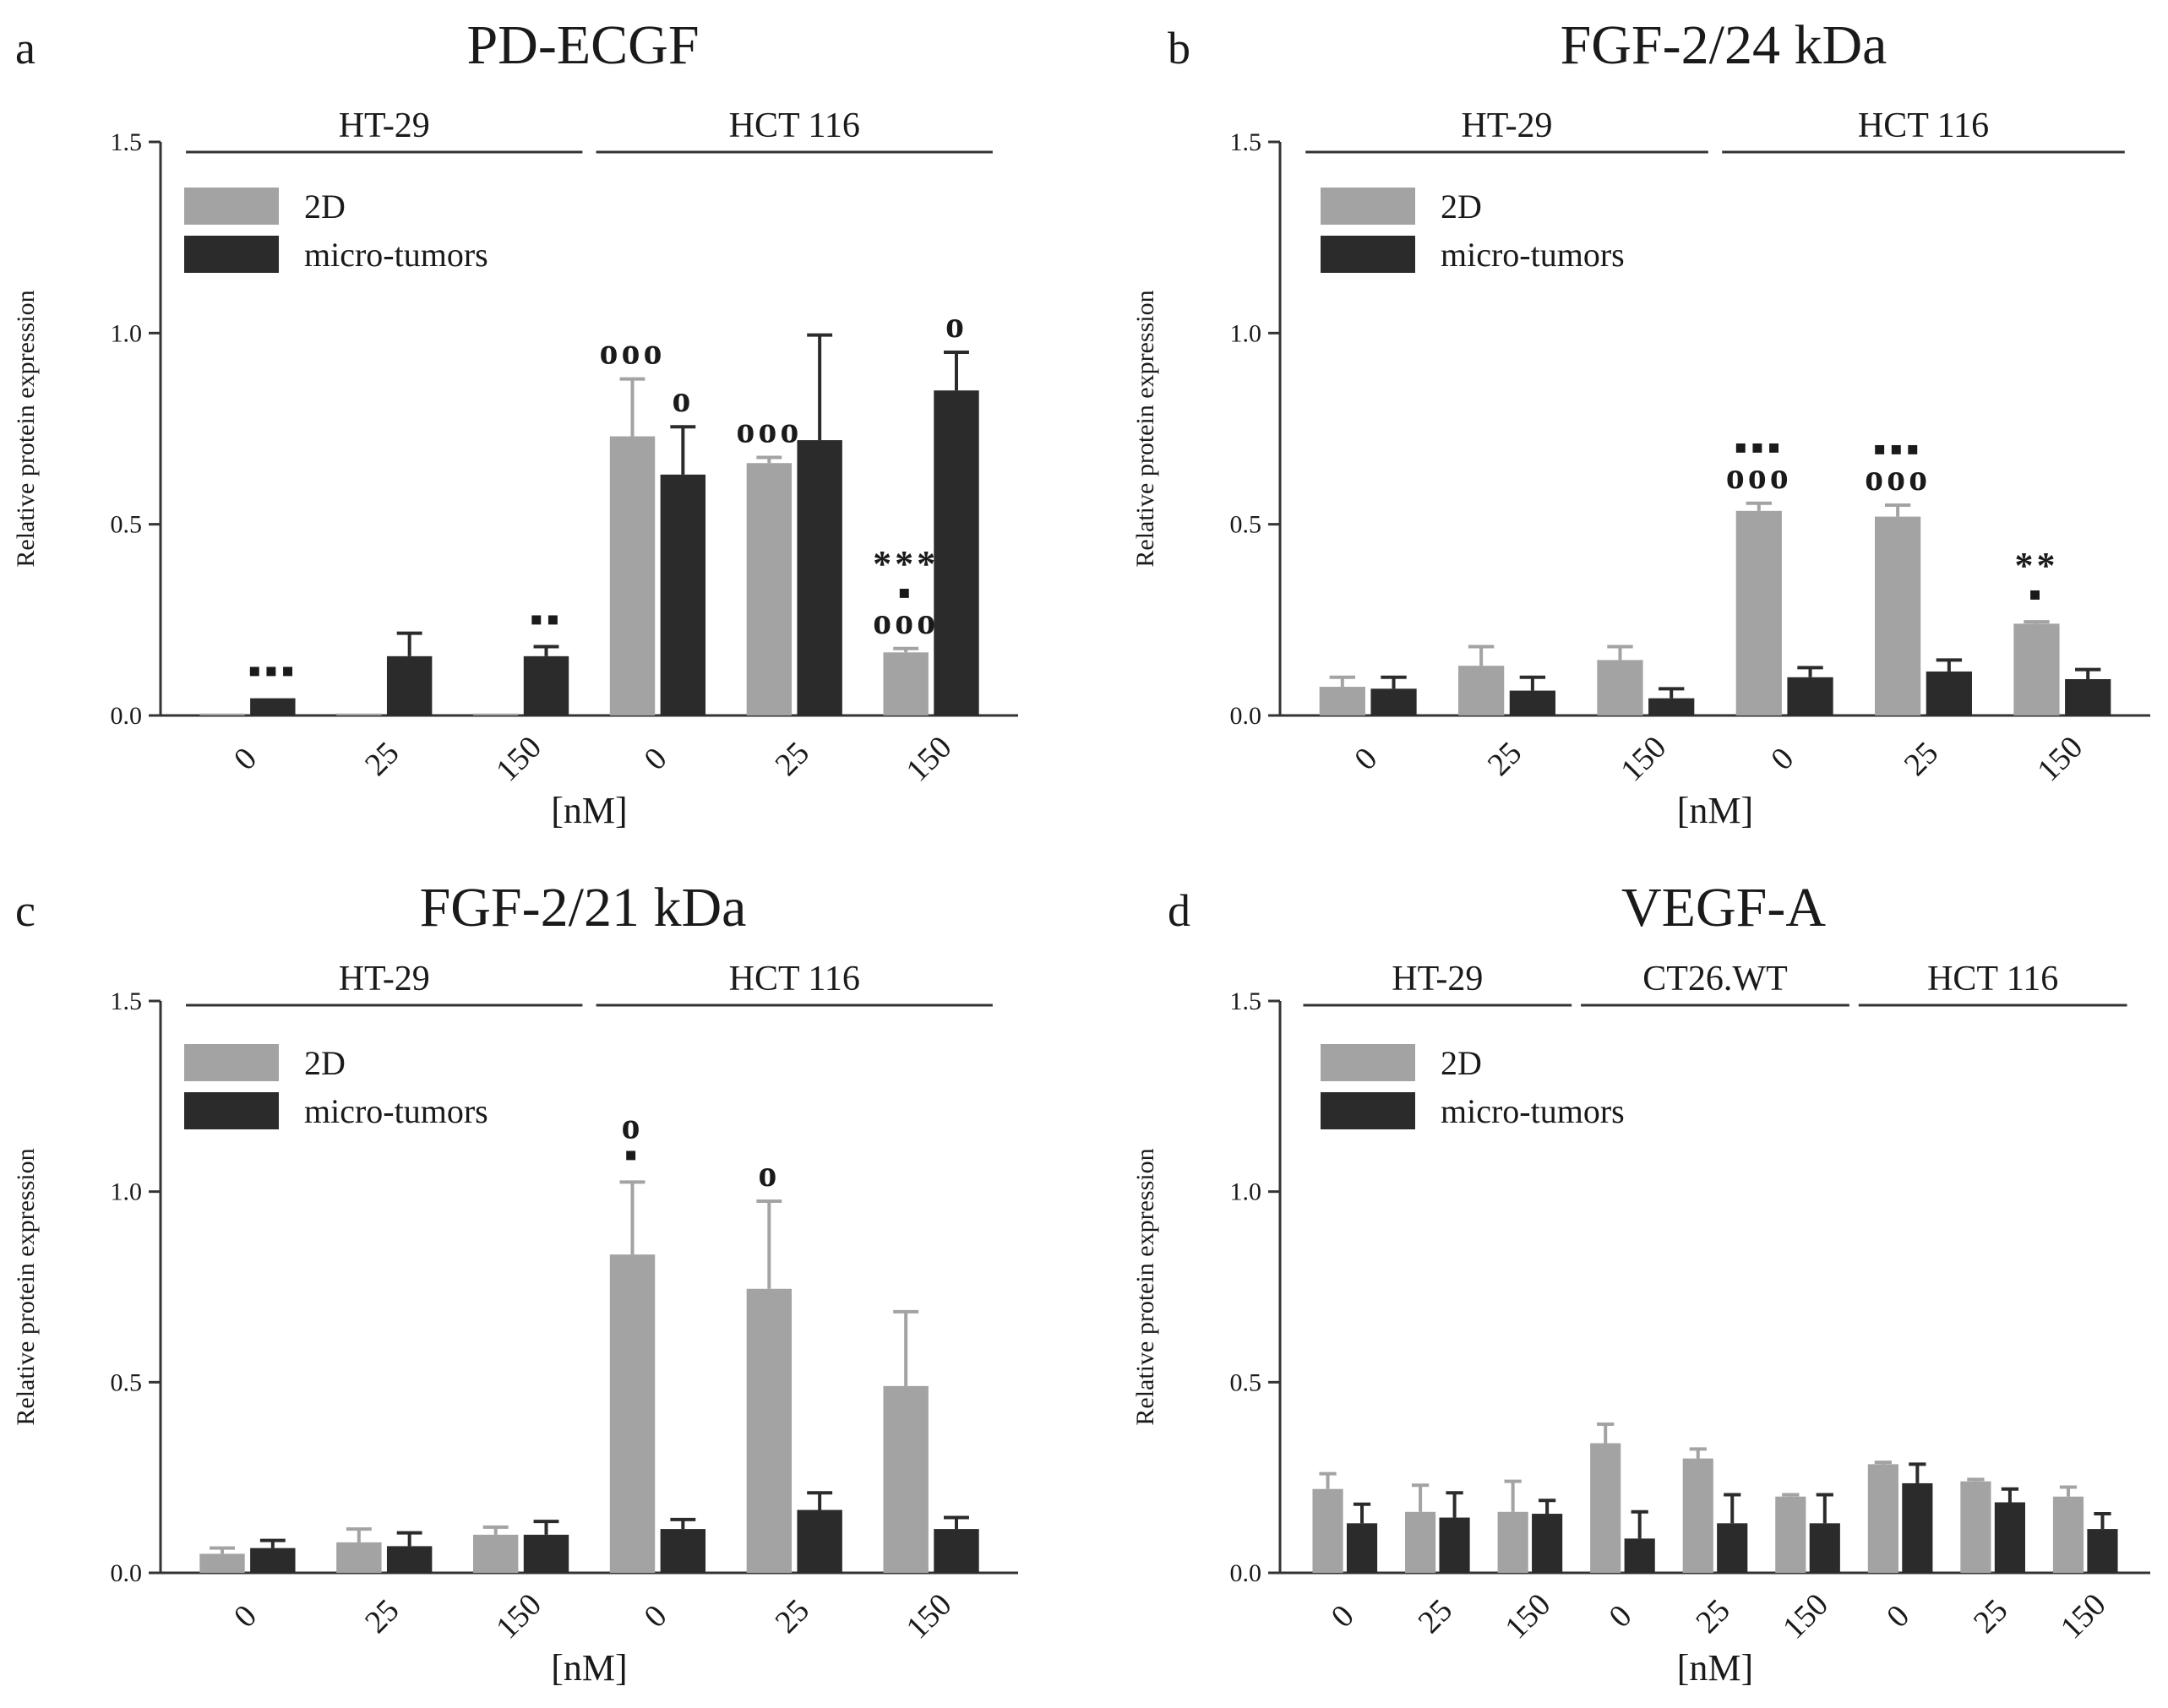 The height and width of the screenshot is (1708, 2168). I want to click on significance-marker: ▪, so click(905, 592).